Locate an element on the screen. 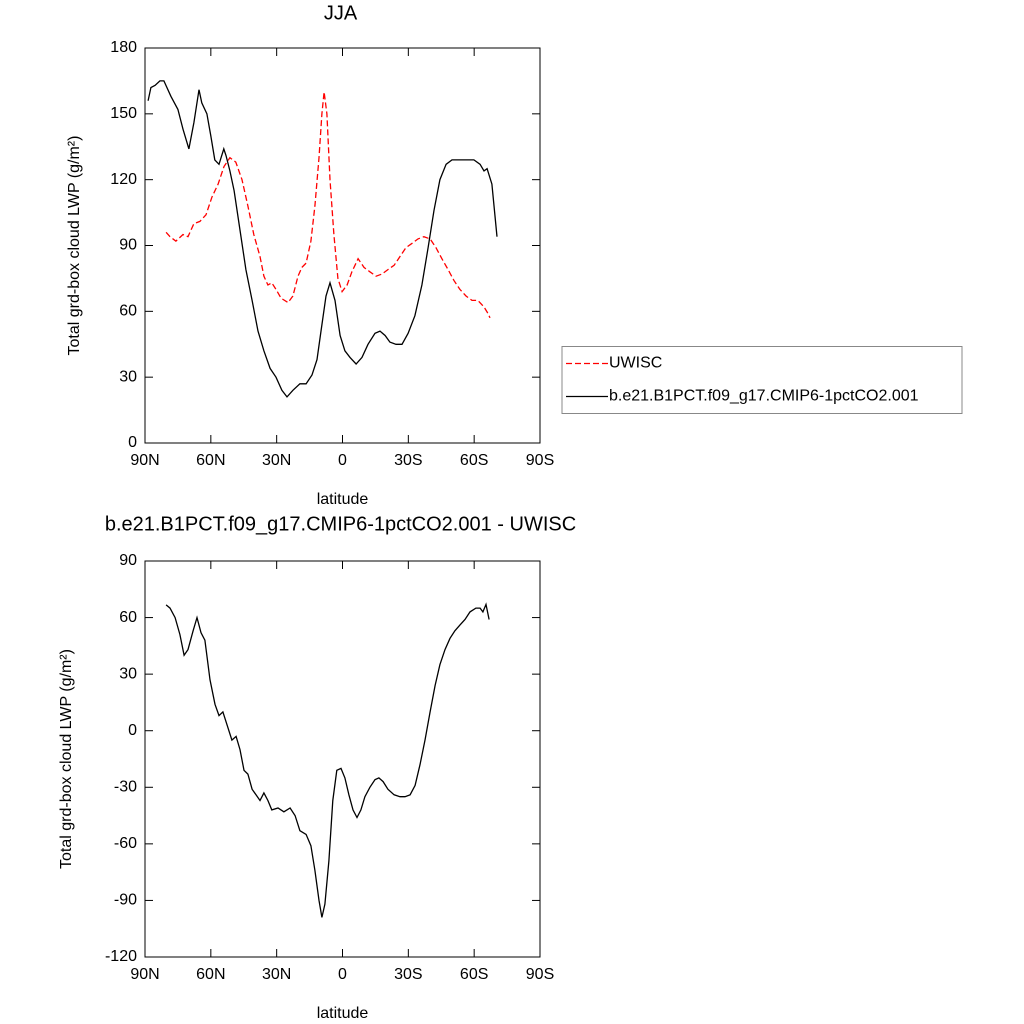 The width and height of the screenshot is (1024, 1024). y-tick-label: 150 is located at coordinates (123, 113).